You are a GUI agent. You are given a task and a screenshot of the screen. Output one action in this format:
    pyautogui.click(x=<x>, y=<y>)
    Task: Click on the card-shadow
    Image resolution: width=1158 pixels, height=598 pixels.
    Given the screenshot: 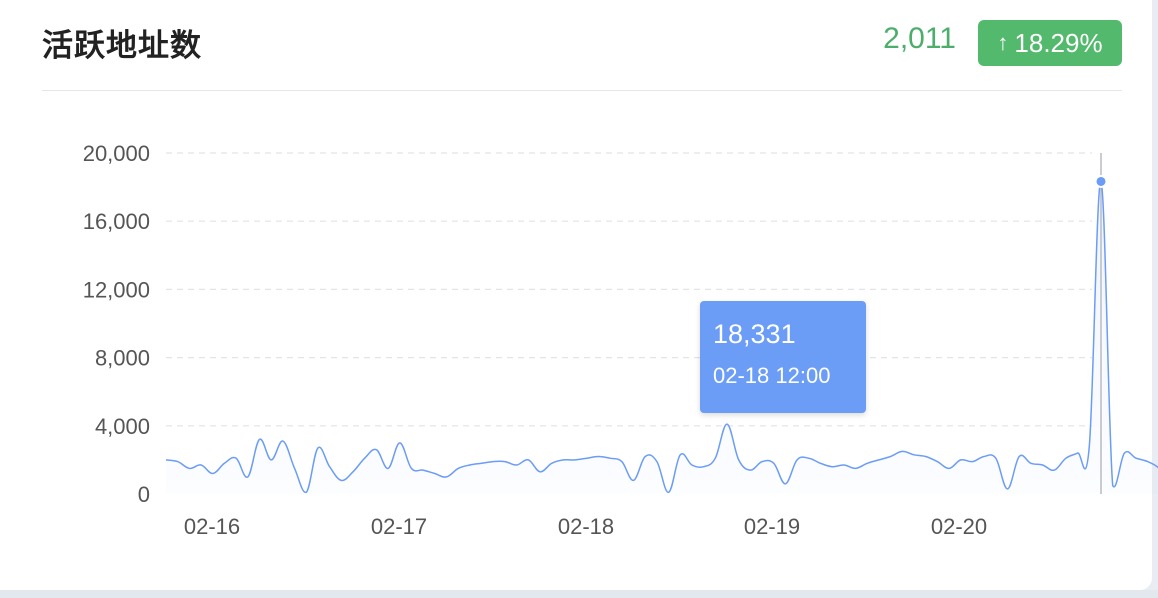 What is the action you would take?
    pyautogui.click(x=579, y=594)
    